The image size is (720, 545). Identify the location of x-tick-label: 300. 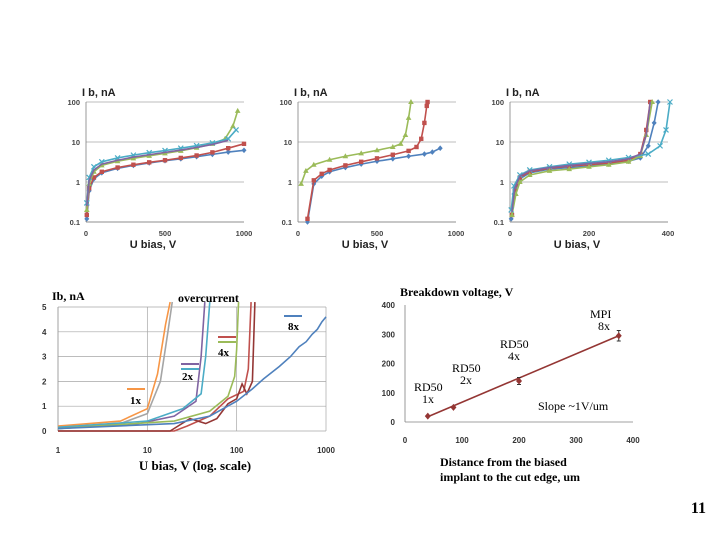
(576, 440).